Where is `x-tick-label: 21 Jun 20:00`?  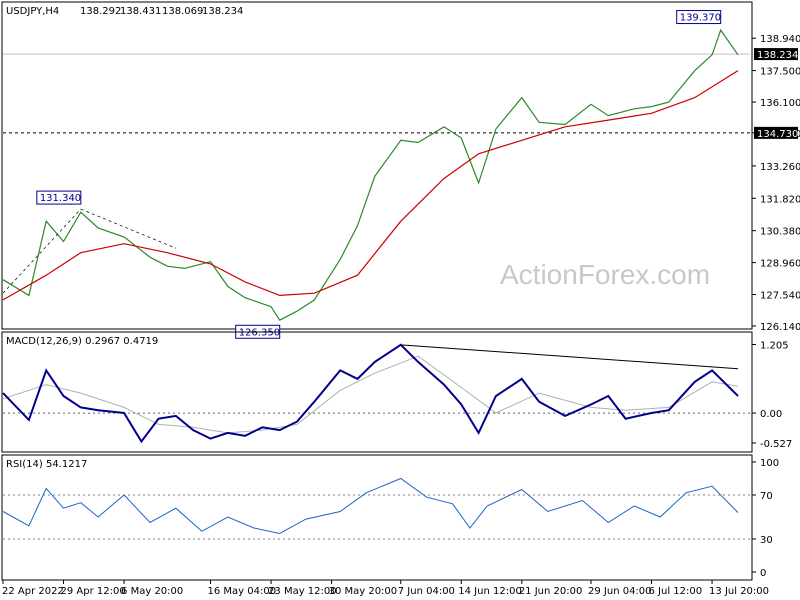
x-tick-label: 21 Jun 20:00 is located at coordinates (551, 591).